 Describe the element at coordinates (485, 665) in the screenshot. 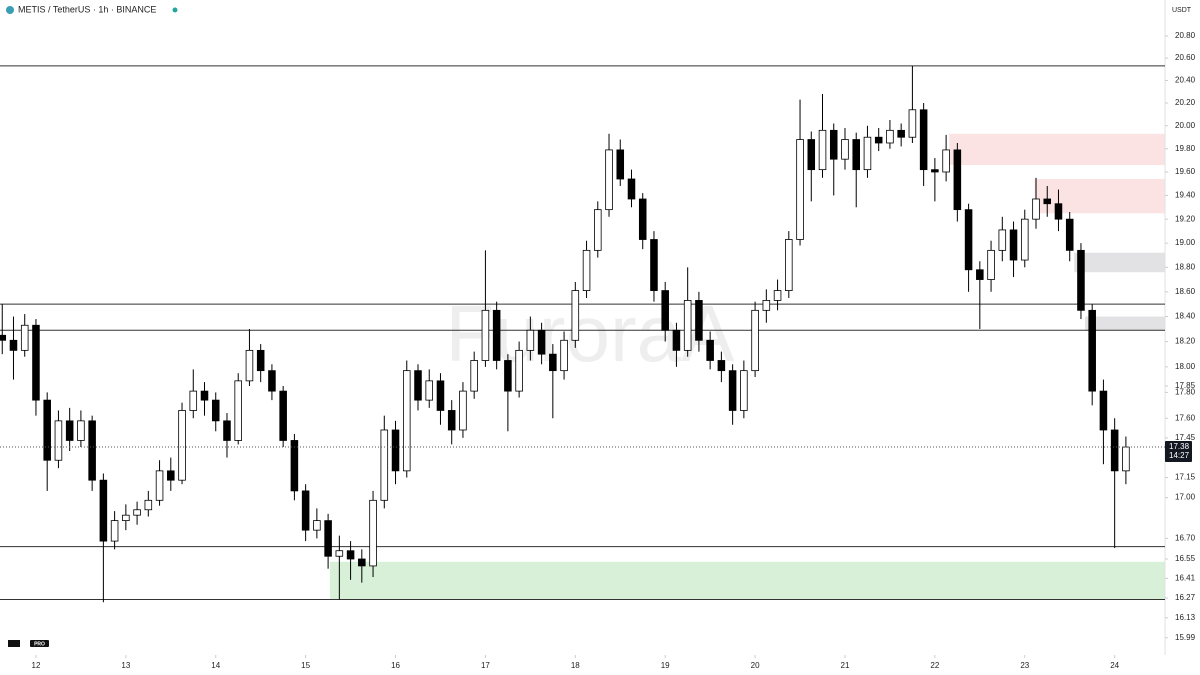

I see `x-tick-label: 17` at that location.